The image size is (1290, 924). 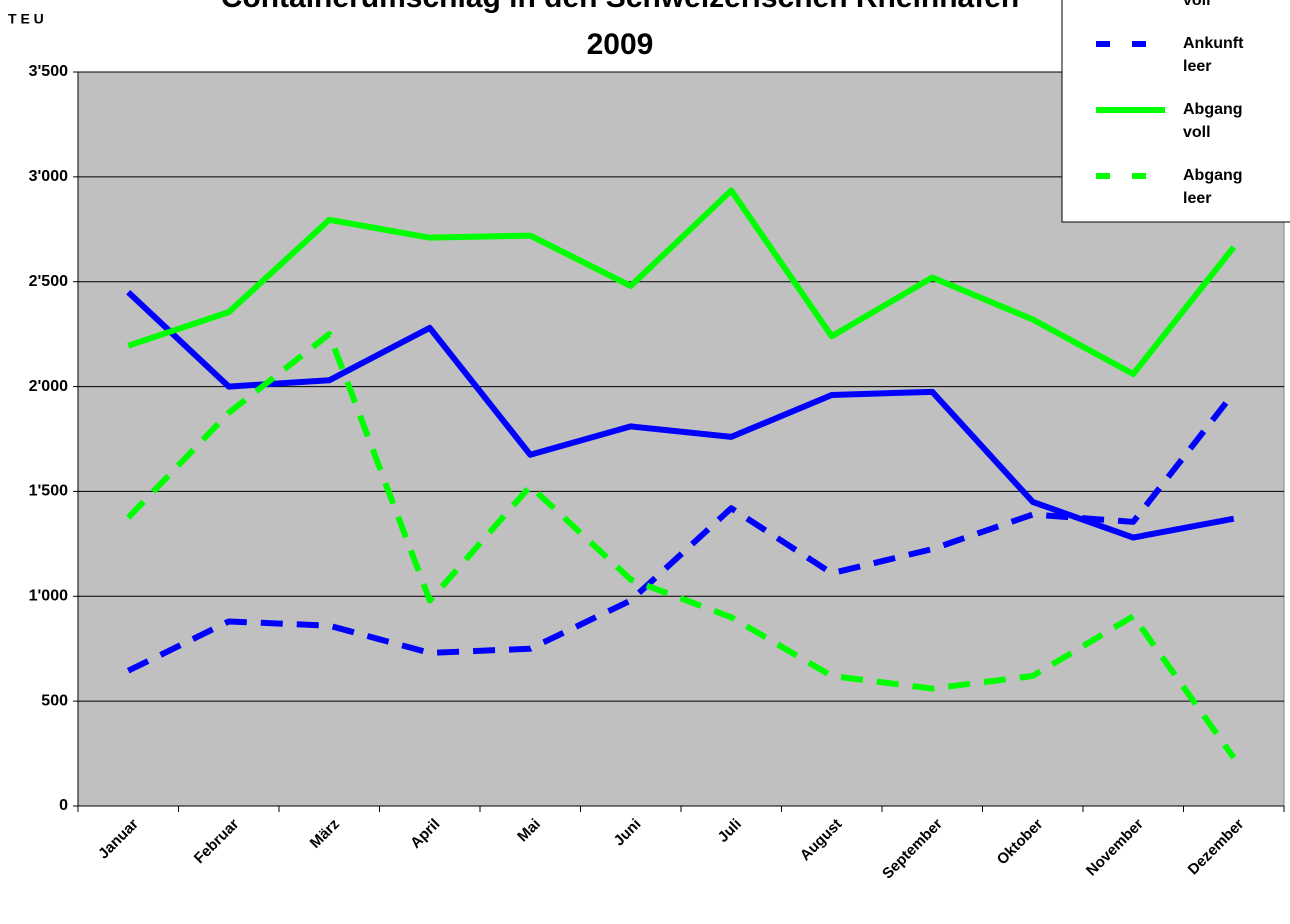 I want to click on legend-label: Ankunft voll, so click(x=1197, y=4).